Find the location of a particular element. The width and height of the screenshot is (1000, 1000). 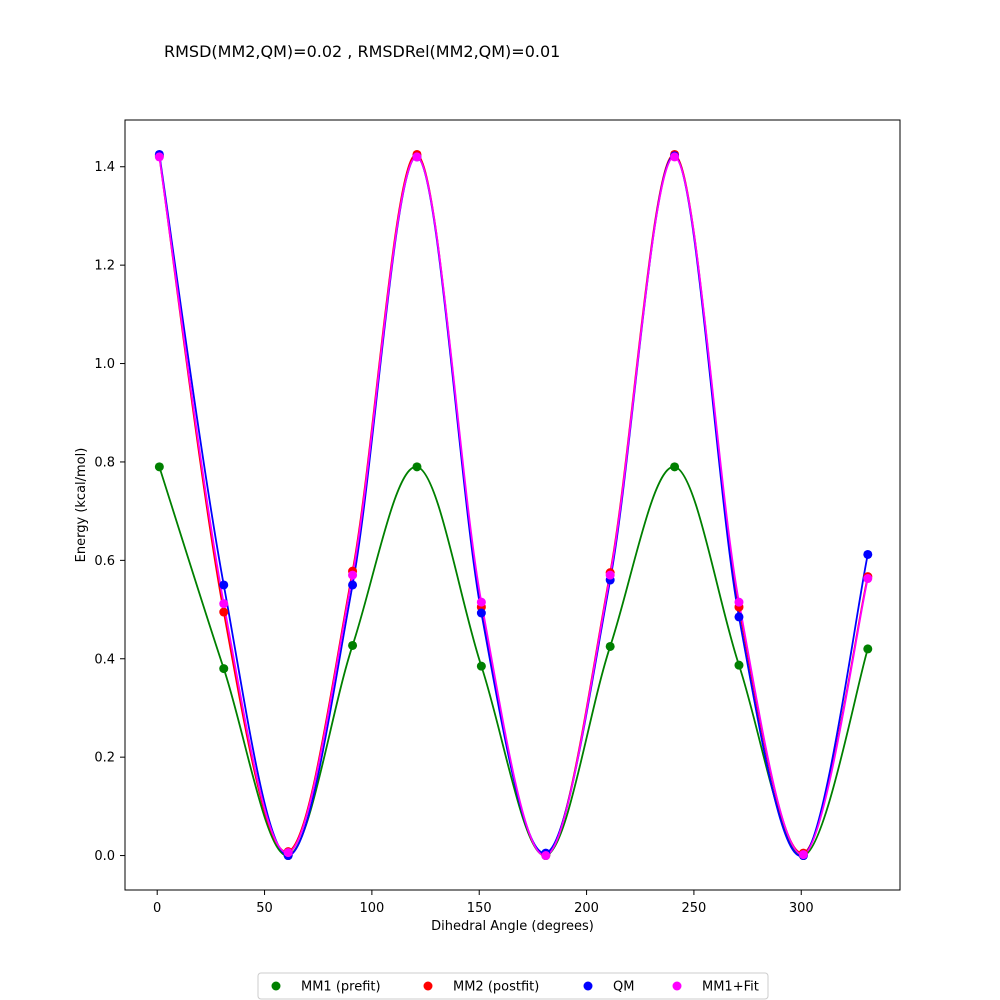

y-tick-label: 0.0 is located at coordinates (104, 856).